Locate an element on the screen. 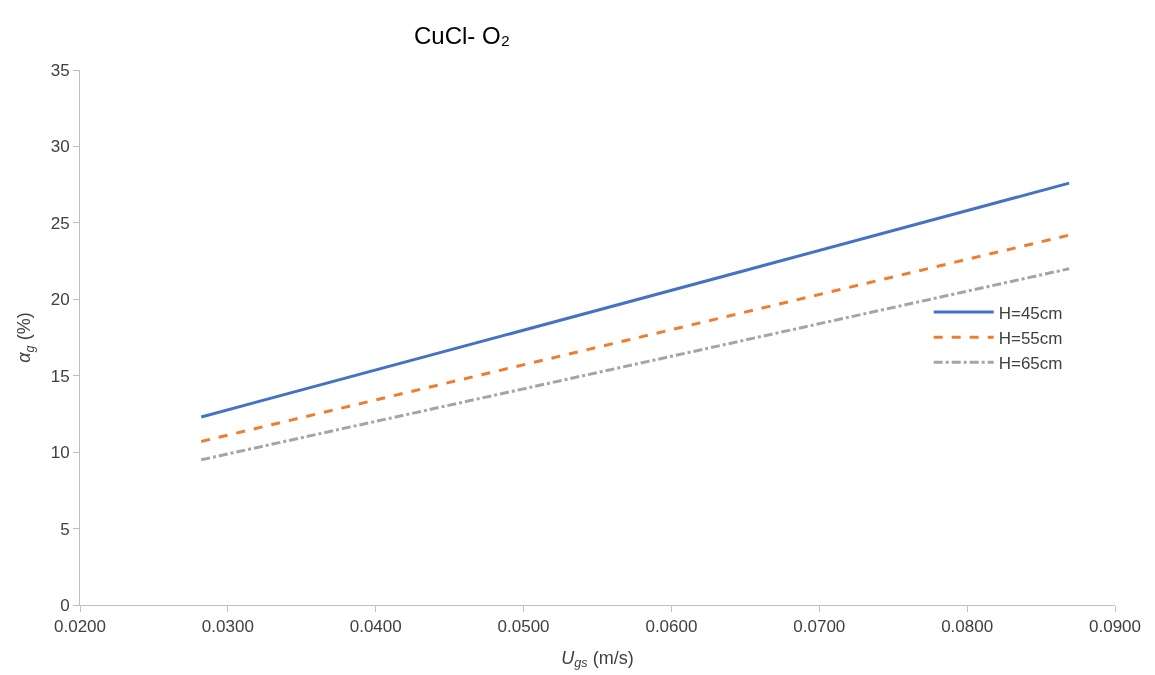 The image size is (1155, 675). y-tick-label: 10 is located at coordinates (60, 453).